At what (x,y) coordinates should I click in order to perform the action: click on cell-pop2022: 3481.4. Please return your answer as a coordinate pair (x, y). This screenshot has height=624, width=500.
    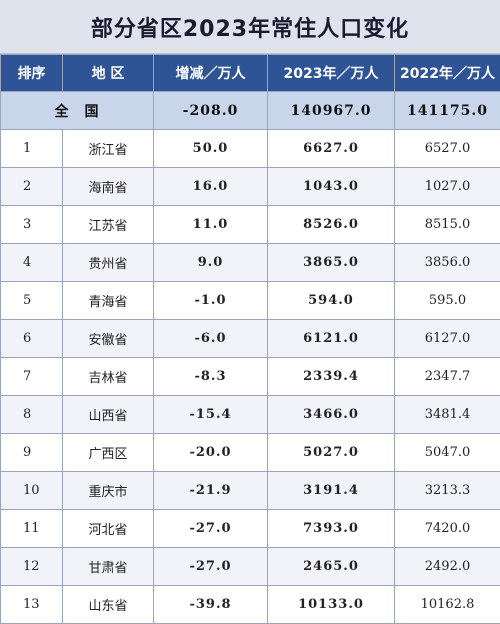
    Looking at the image, I should click on (447, 415).